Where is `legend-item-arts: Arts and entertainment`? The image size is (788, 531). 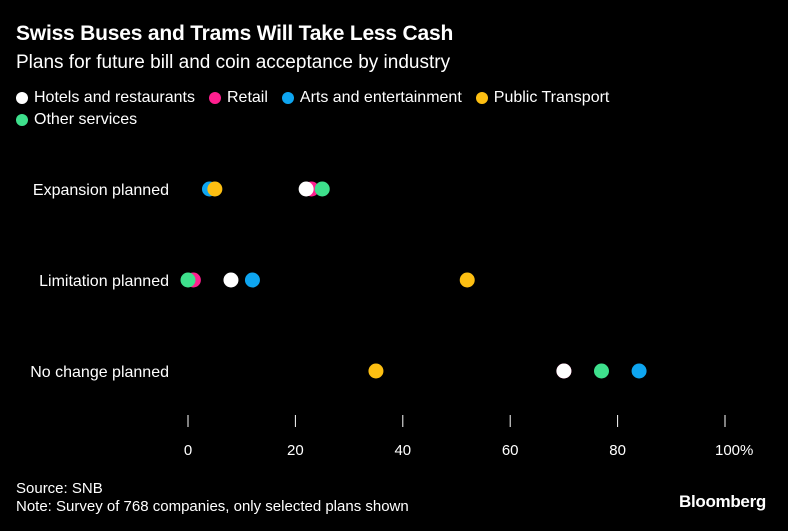
legend-item-arts: Arts and entertainment is located at coordinates (371, 98).